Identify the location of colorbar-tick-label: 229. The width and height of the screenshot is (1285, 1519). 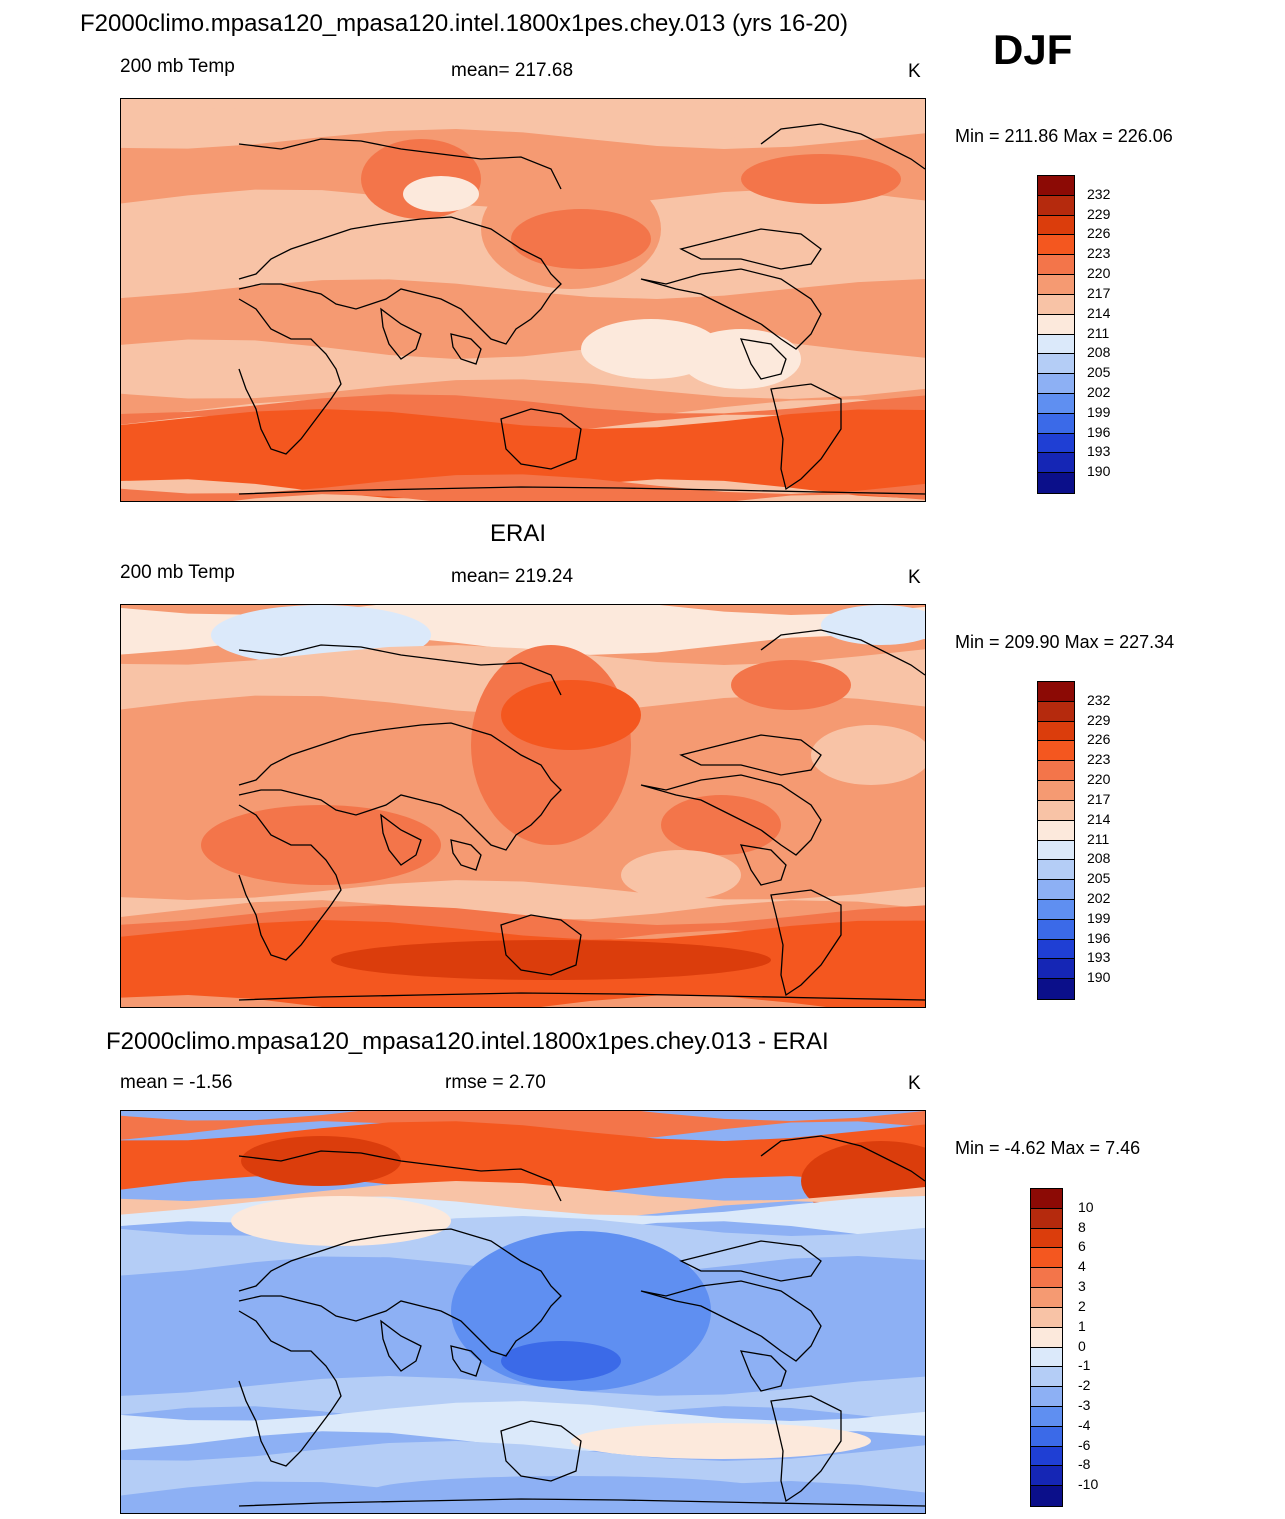
(1099, 213).